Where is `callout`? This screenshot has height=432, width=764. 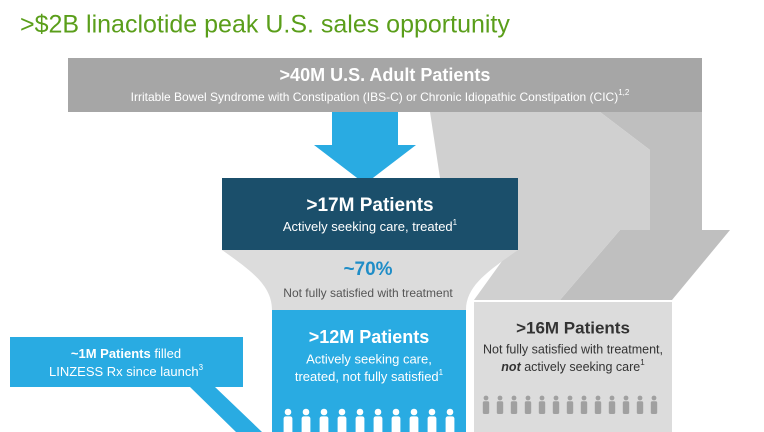
callout is located at coordinates (136, 384).